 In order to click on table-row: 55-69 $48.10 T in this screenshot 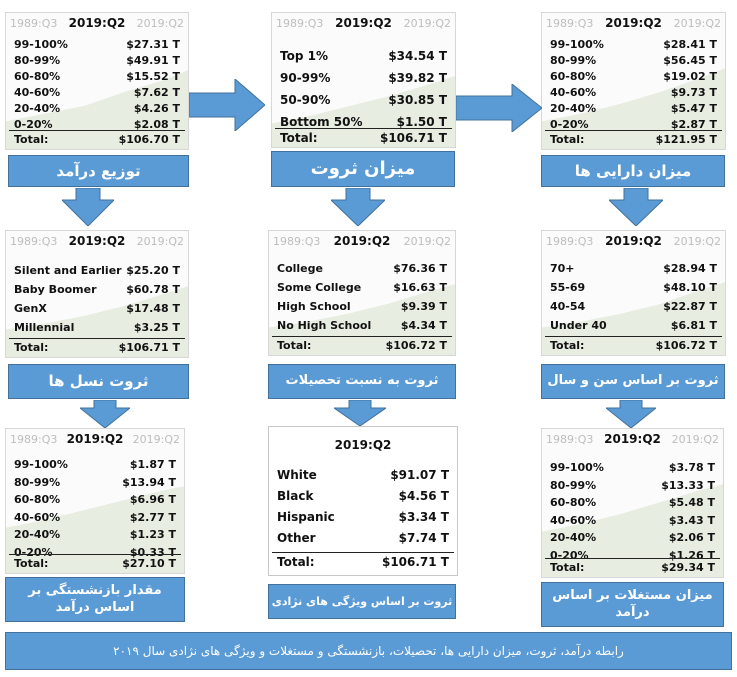, I will do `click(633, 287)`.